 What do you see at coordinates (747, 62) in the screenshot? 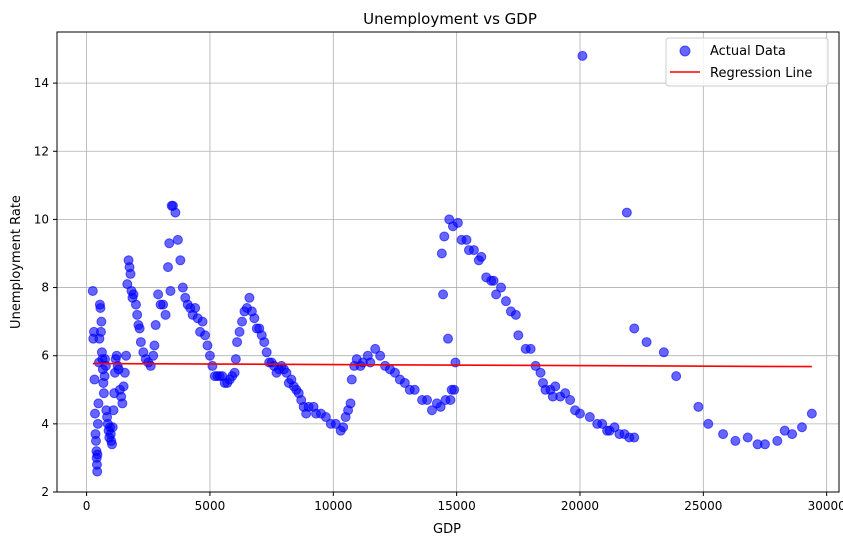
I see `legend-box` at bounding box center [747, 62].